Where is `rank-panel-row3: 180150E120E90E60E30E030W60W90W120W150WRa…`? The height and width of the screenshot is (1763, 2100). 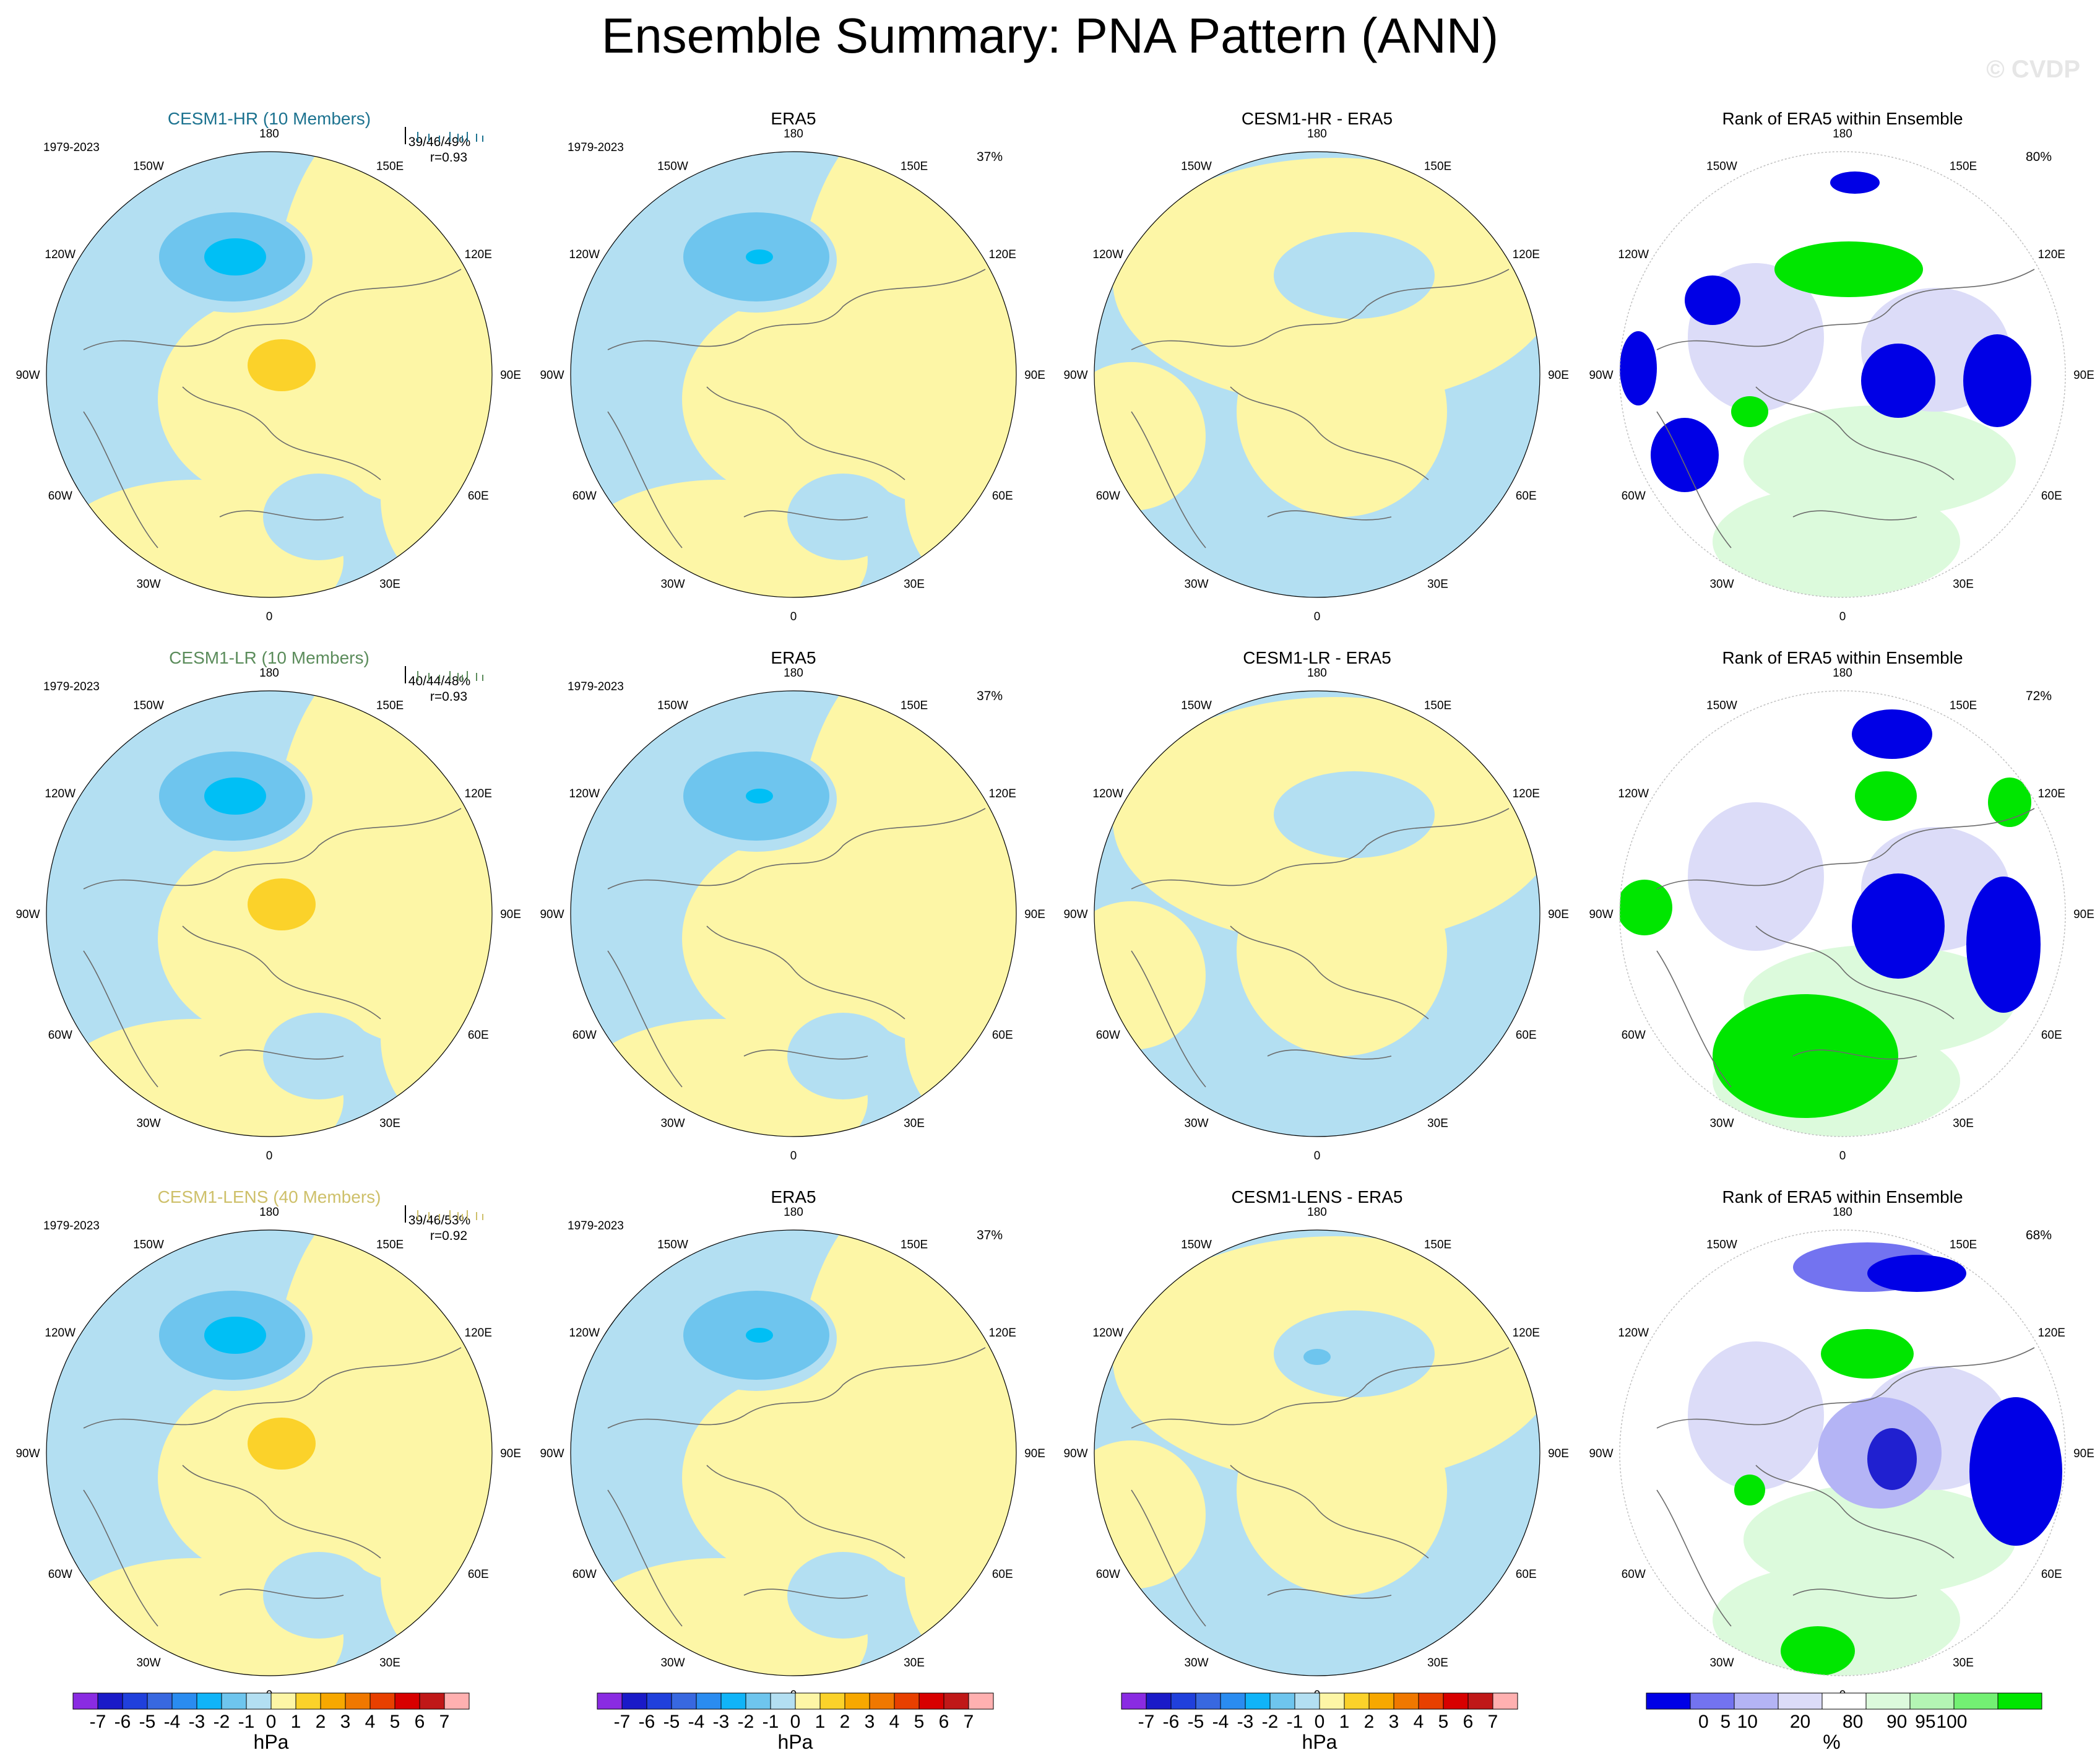
rank-panel-row3: 180150E120E90E60E30E030W60W90W120W150WRa… is located at coordinates (1841, 1444).